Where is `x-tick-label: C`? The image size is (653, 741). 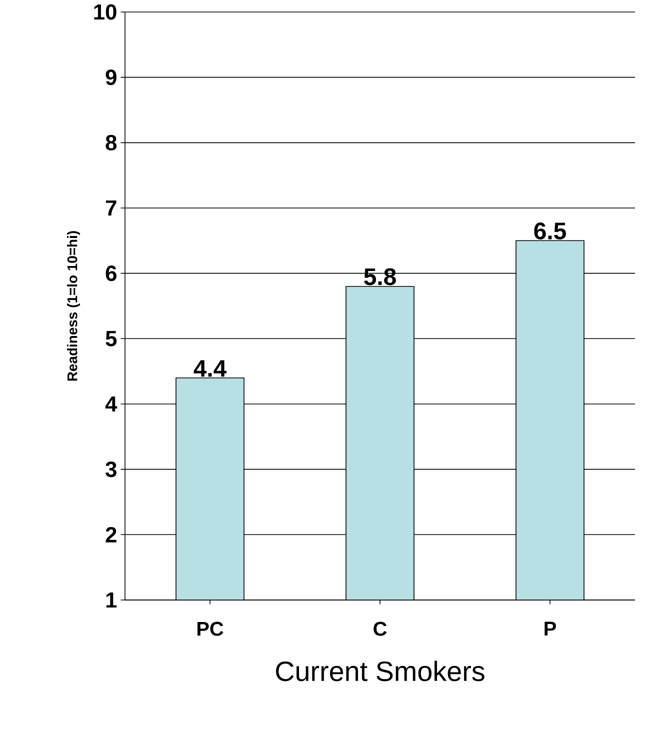
x-tick-label: C is located at coordinates (380, 629).